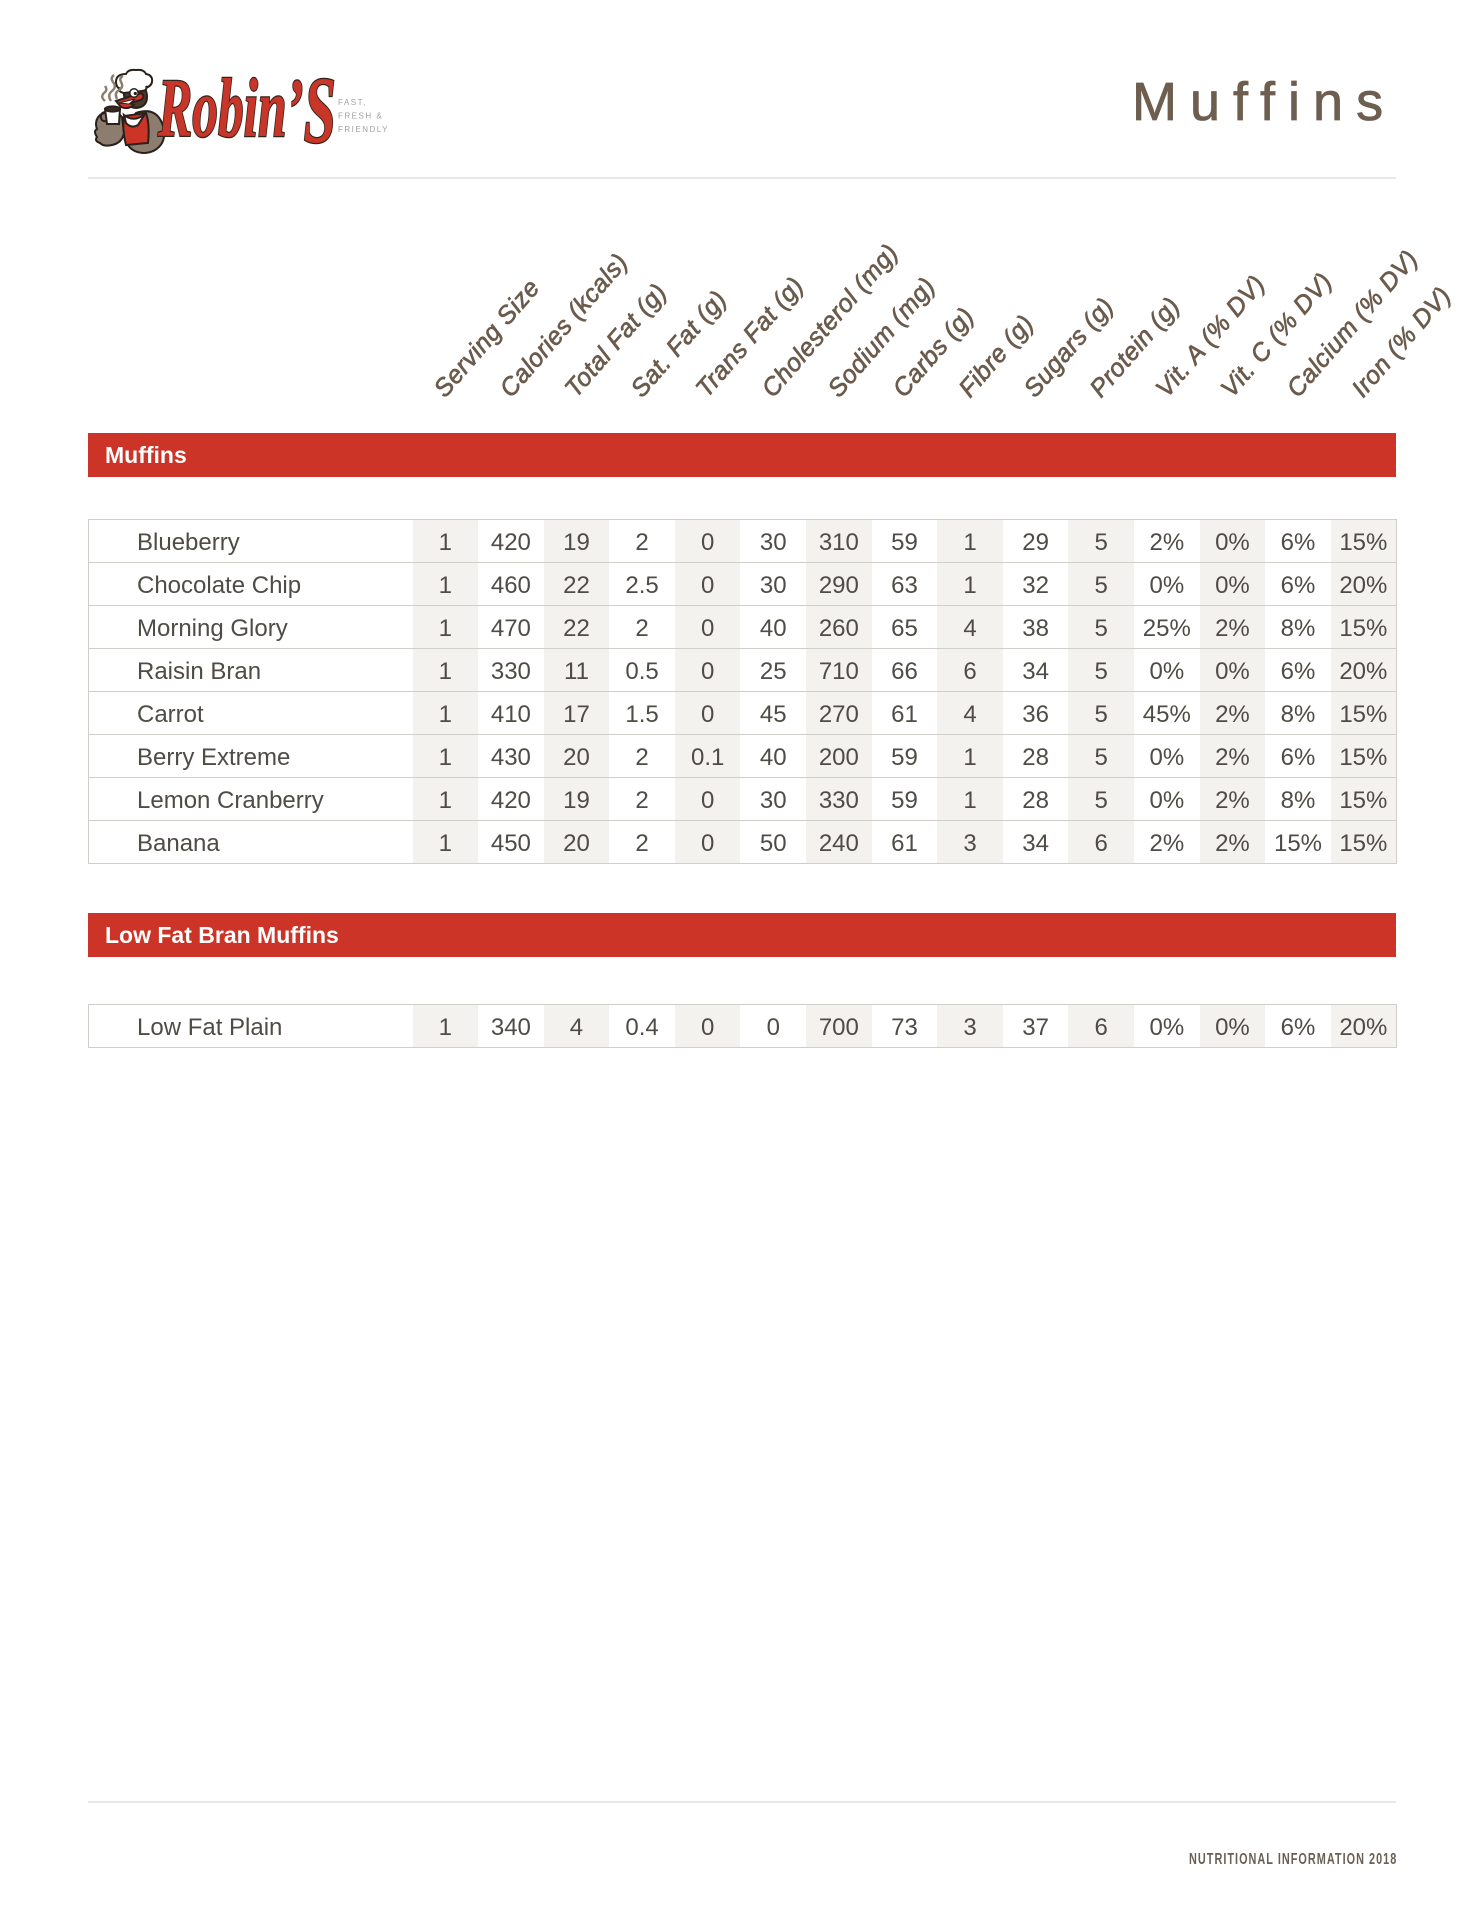  I want to click on svg-text: FAST,, so click(352, 102).